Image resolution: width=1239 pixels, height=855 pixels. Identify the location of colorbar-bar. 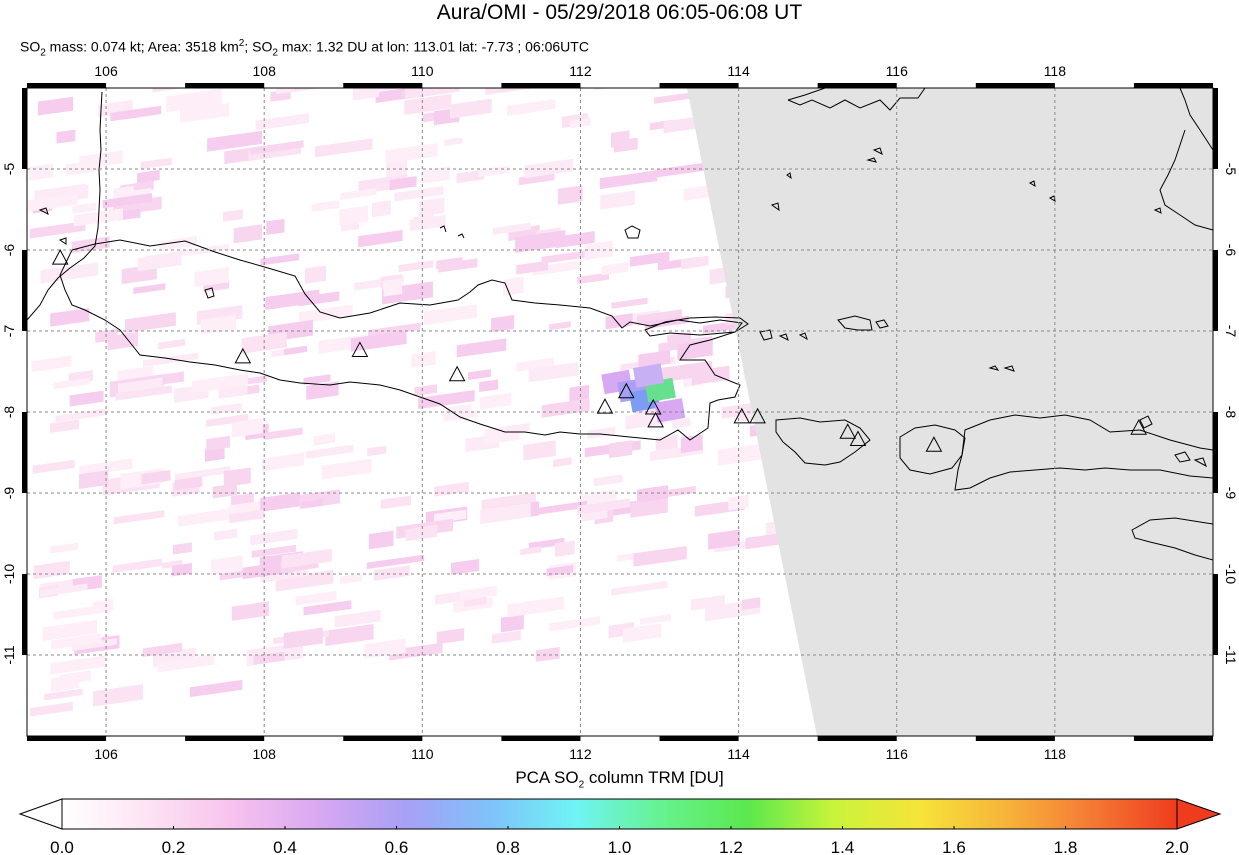
(619, 814).